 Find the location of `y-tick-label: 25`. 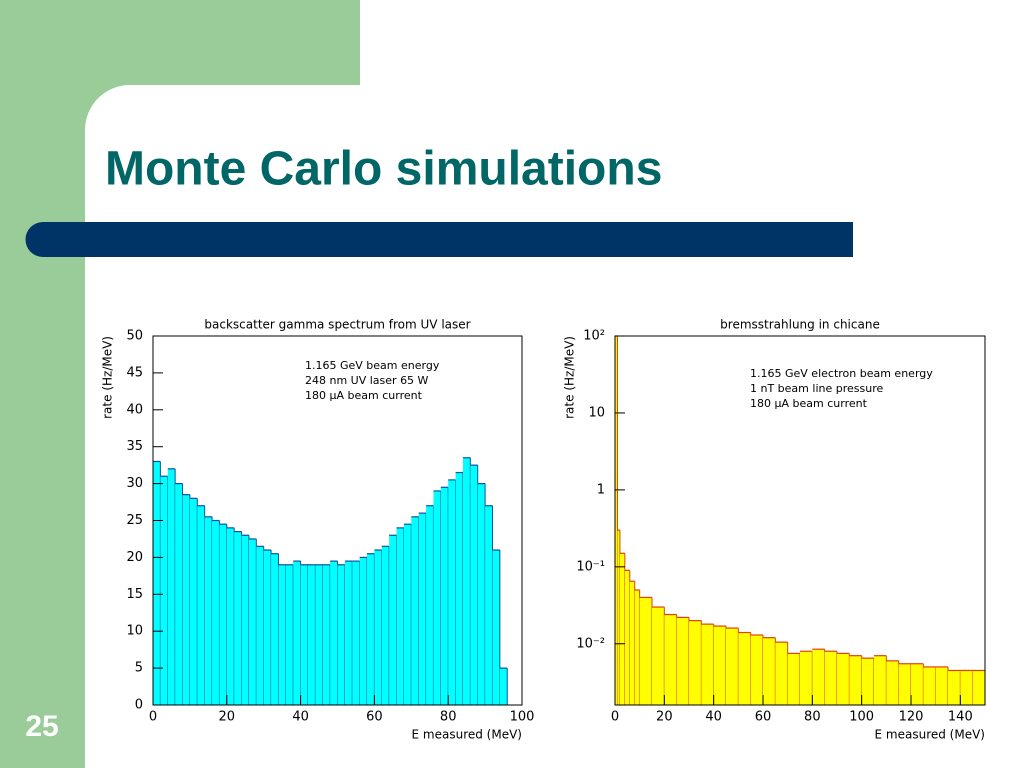

y-tick-label: 25 is located at coordinates (134, 520).